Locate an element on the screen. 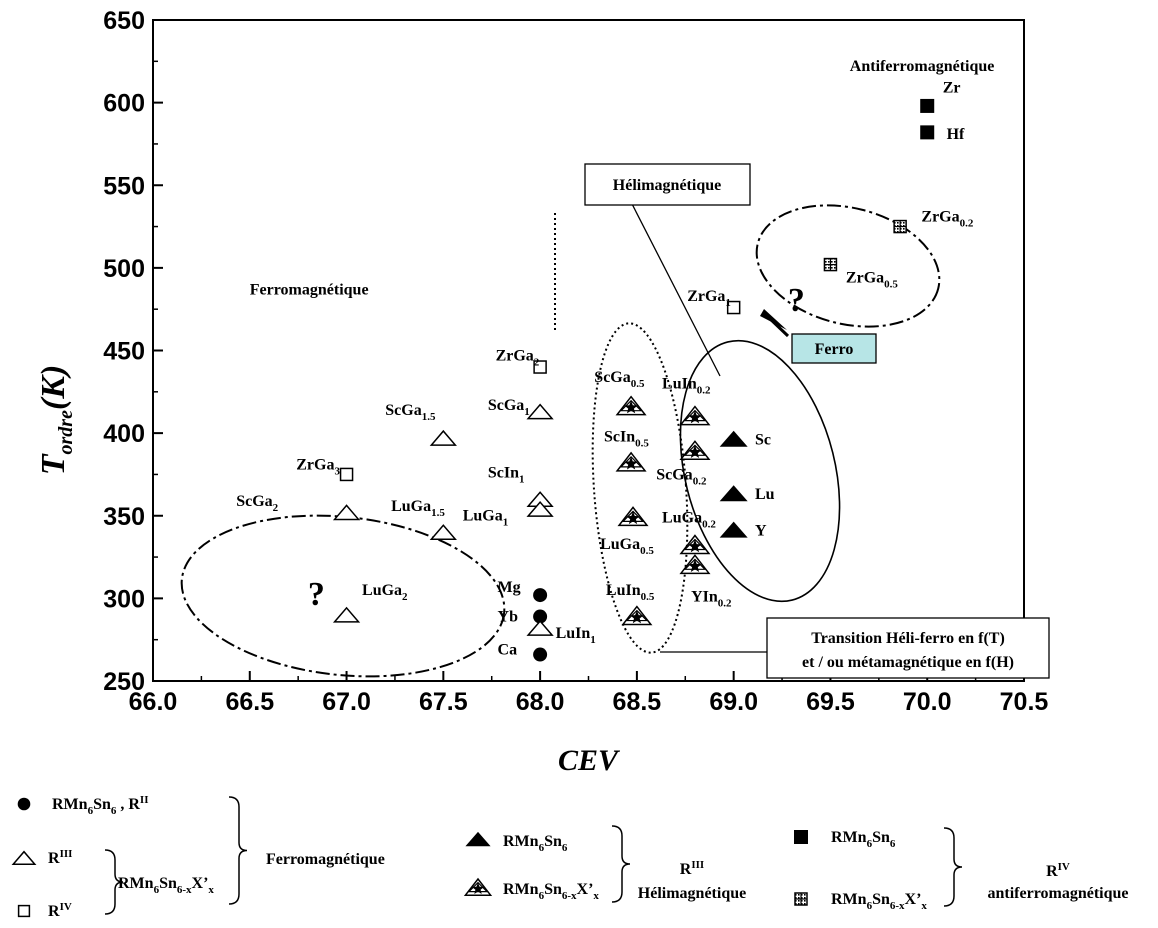  x-tick-label: 68.5 is located at coordinates (637, 702).